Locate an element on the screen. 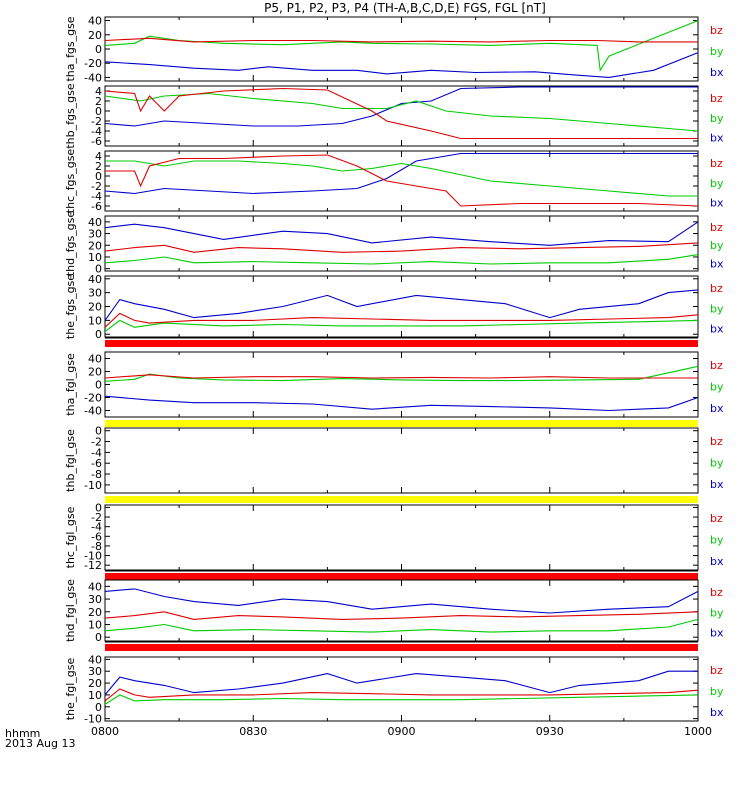  panel-ylabel: thb_fgl_gse is located at coordinates (70, 460).